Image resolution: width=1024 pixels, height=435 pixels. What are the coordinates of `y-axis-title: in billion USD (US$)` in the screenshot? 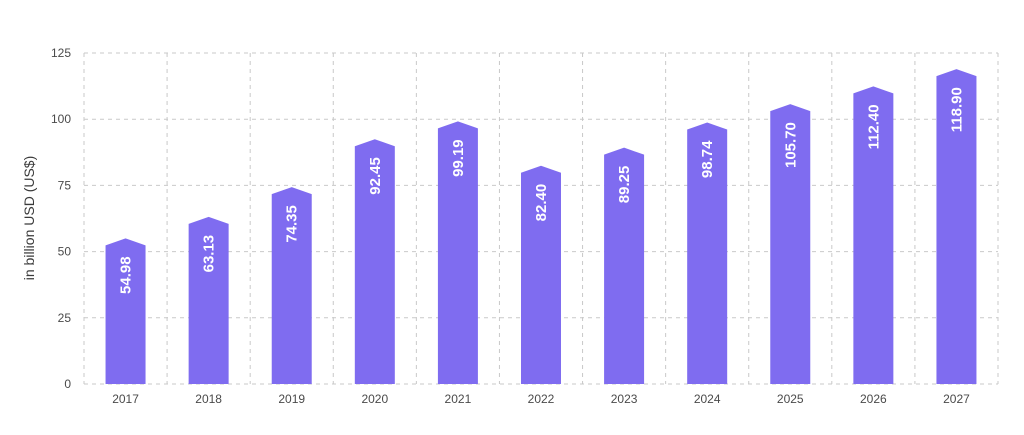 It's located at (29, 218).